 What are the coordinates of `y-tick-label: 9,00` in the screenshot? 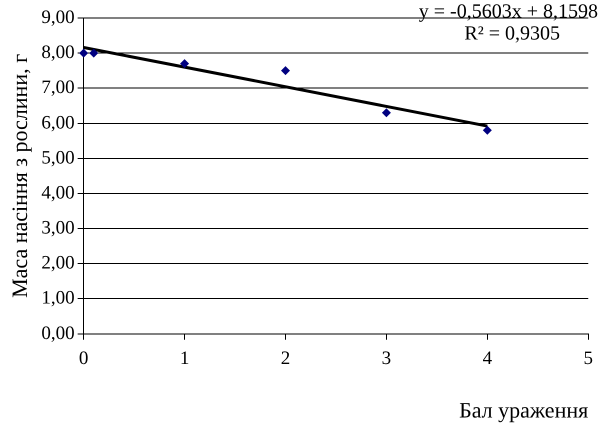 It's located at (58, 17).